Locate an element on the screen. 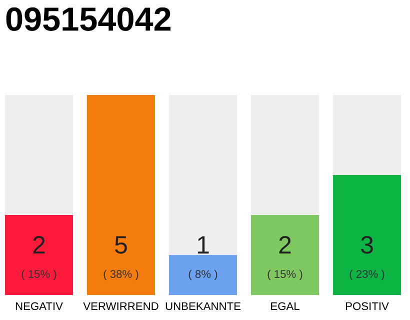 The height and width of the screenshot is (320, 410). annotation: ( 38% ) is located at coordinates (121, 275).